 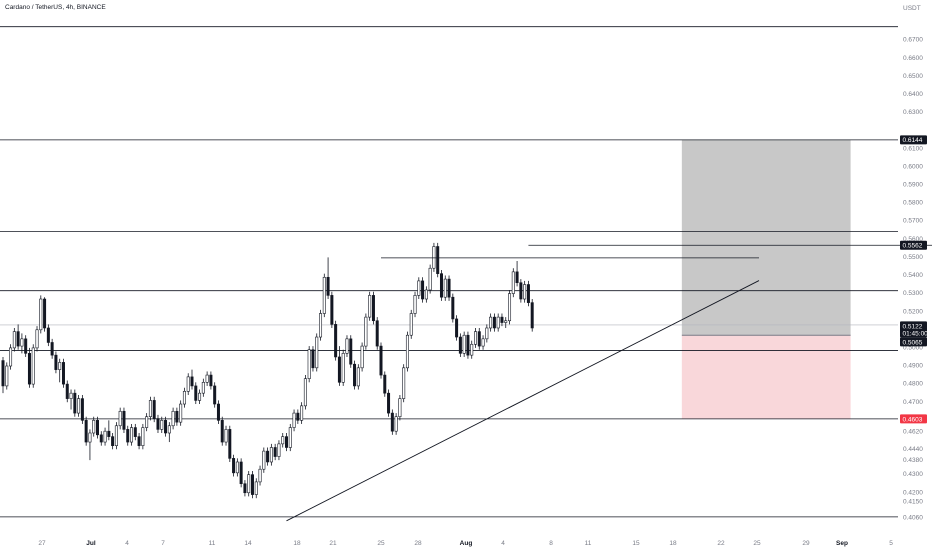 What do you see at coordinates (913, 203) in the screenshot?
I see `price-tick-label: 0.5800` at bounding box center [913, 203].